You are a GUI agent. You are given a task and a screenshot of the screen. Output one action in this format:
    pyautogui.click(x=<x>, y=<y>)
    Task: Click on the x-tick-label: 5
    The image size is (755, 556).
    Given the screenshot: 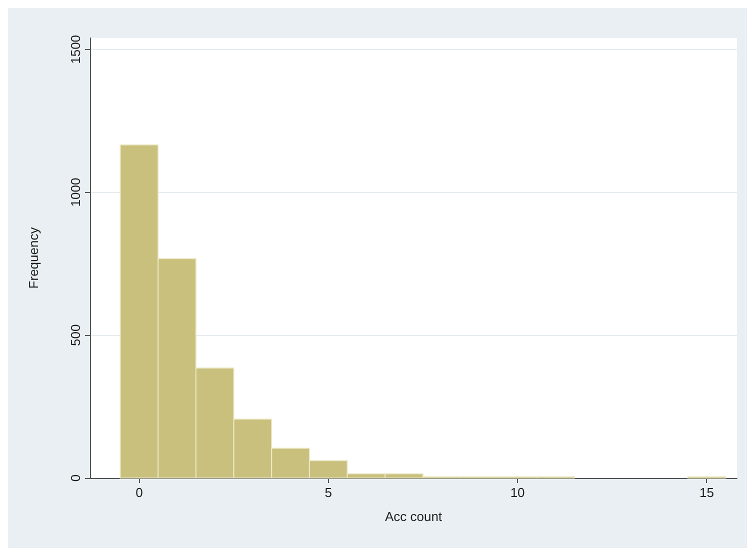 What is the action you would take?
    pyautogui.click(x=328, y=492)
    